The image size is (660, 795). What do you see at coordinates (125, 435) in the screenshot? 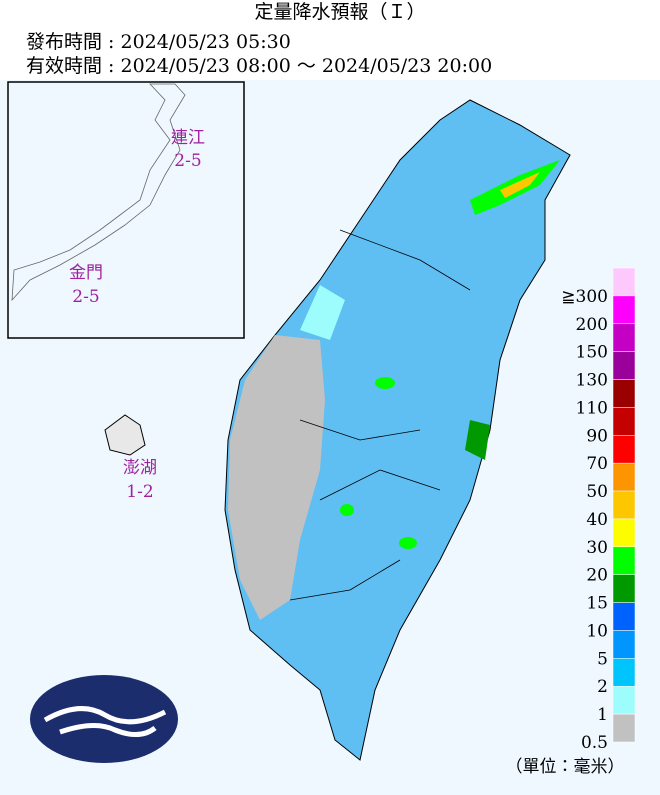
I see `penghu` at bounding box center [125, 435].